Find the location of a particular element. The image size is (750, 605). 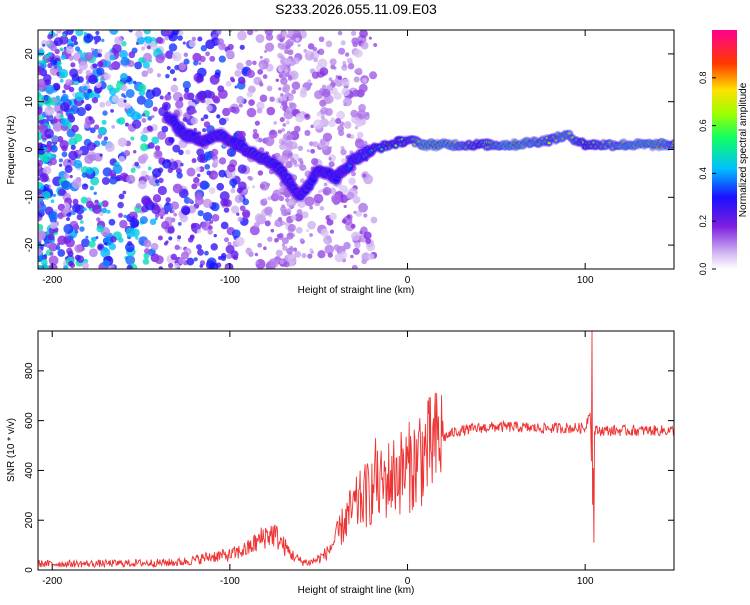

snr-xlabel: Height of straight line (km) is located at coordinates (356, 590).